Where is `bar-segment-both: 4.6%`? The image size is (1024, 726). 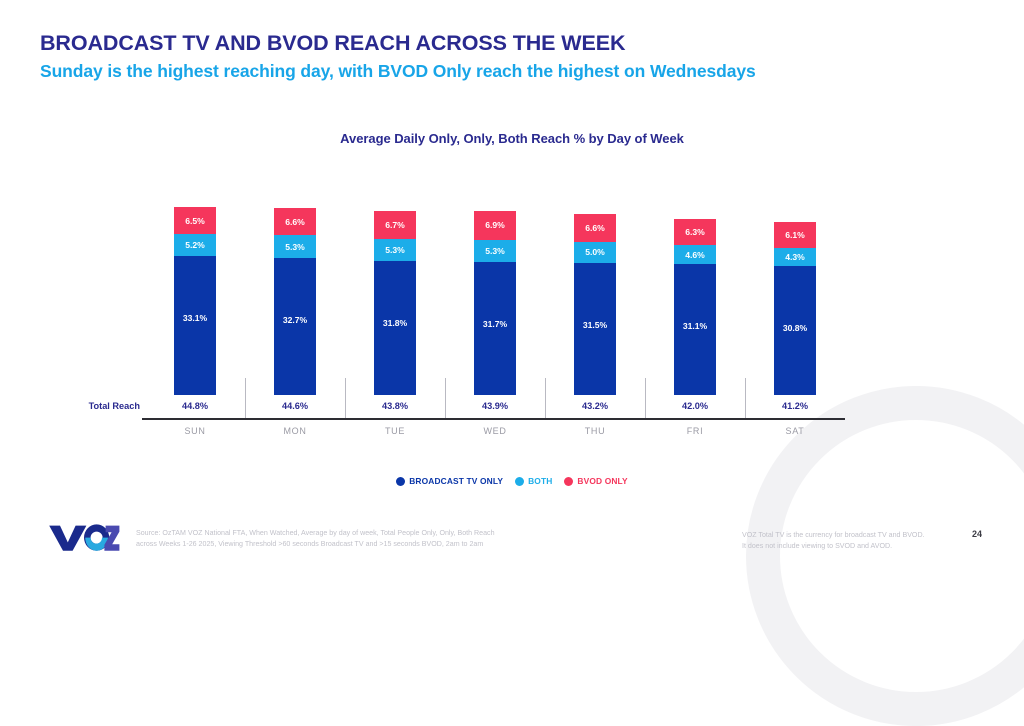 bar-segment-both: 4.6% is located at coordinates (695, 255).